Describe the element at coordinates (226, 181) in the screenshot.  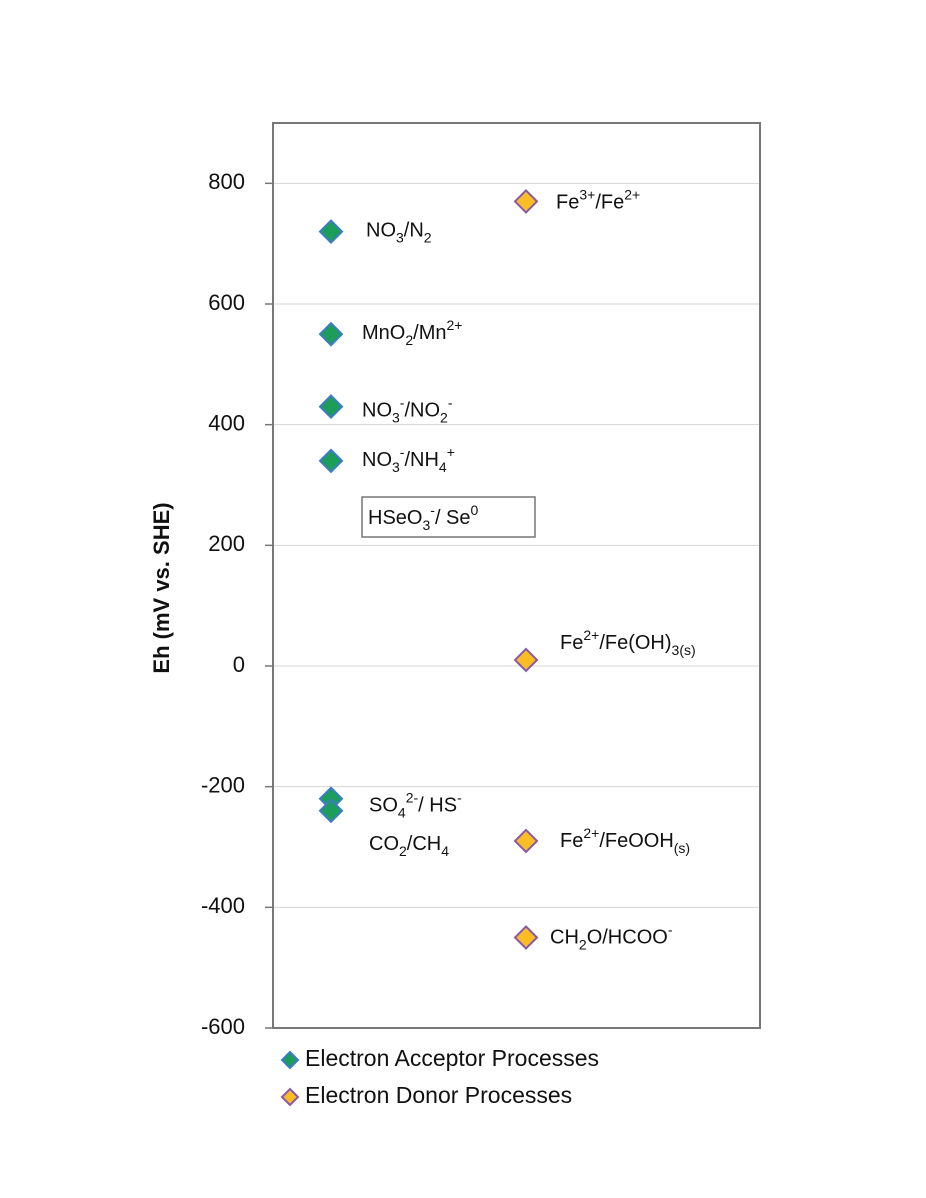
I see `y-tick-label: 800` at that location.